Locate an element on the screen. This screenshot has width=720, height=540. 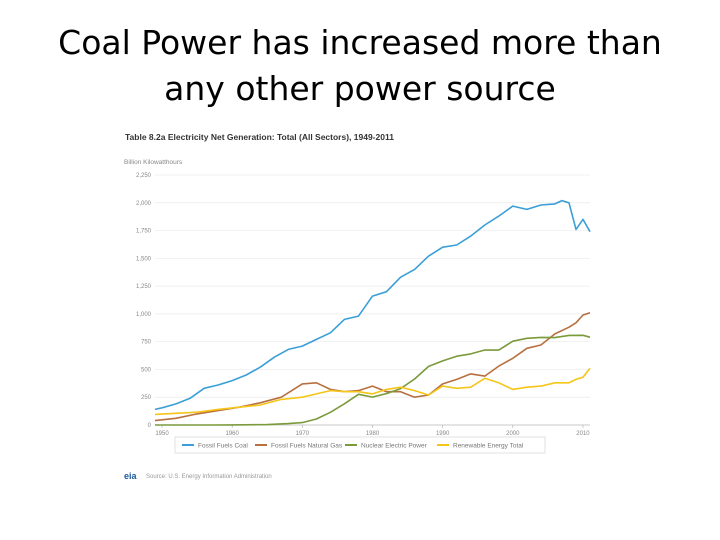
legend-box is located at coordinates (360, 445).